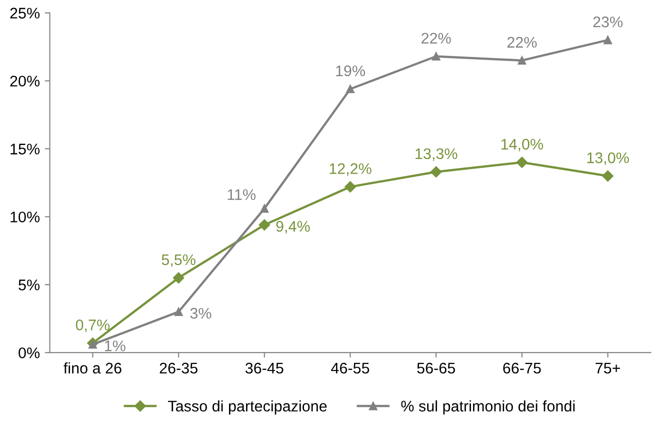 The image size is (664, 430). Describe the element at coordinates (437, 154) in the screenshot. I see `data-label: 13,3%` at that location.